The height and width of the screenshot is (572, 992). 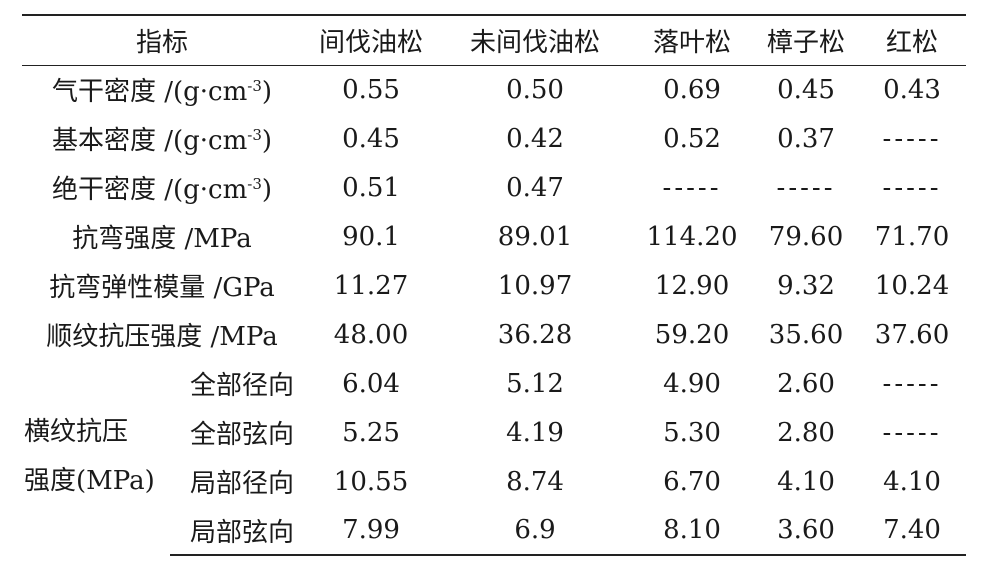 What do you see at coordinates (692, 89) in the screenshot?
I see `cell: 0.69` at bounding box center [692, 89].